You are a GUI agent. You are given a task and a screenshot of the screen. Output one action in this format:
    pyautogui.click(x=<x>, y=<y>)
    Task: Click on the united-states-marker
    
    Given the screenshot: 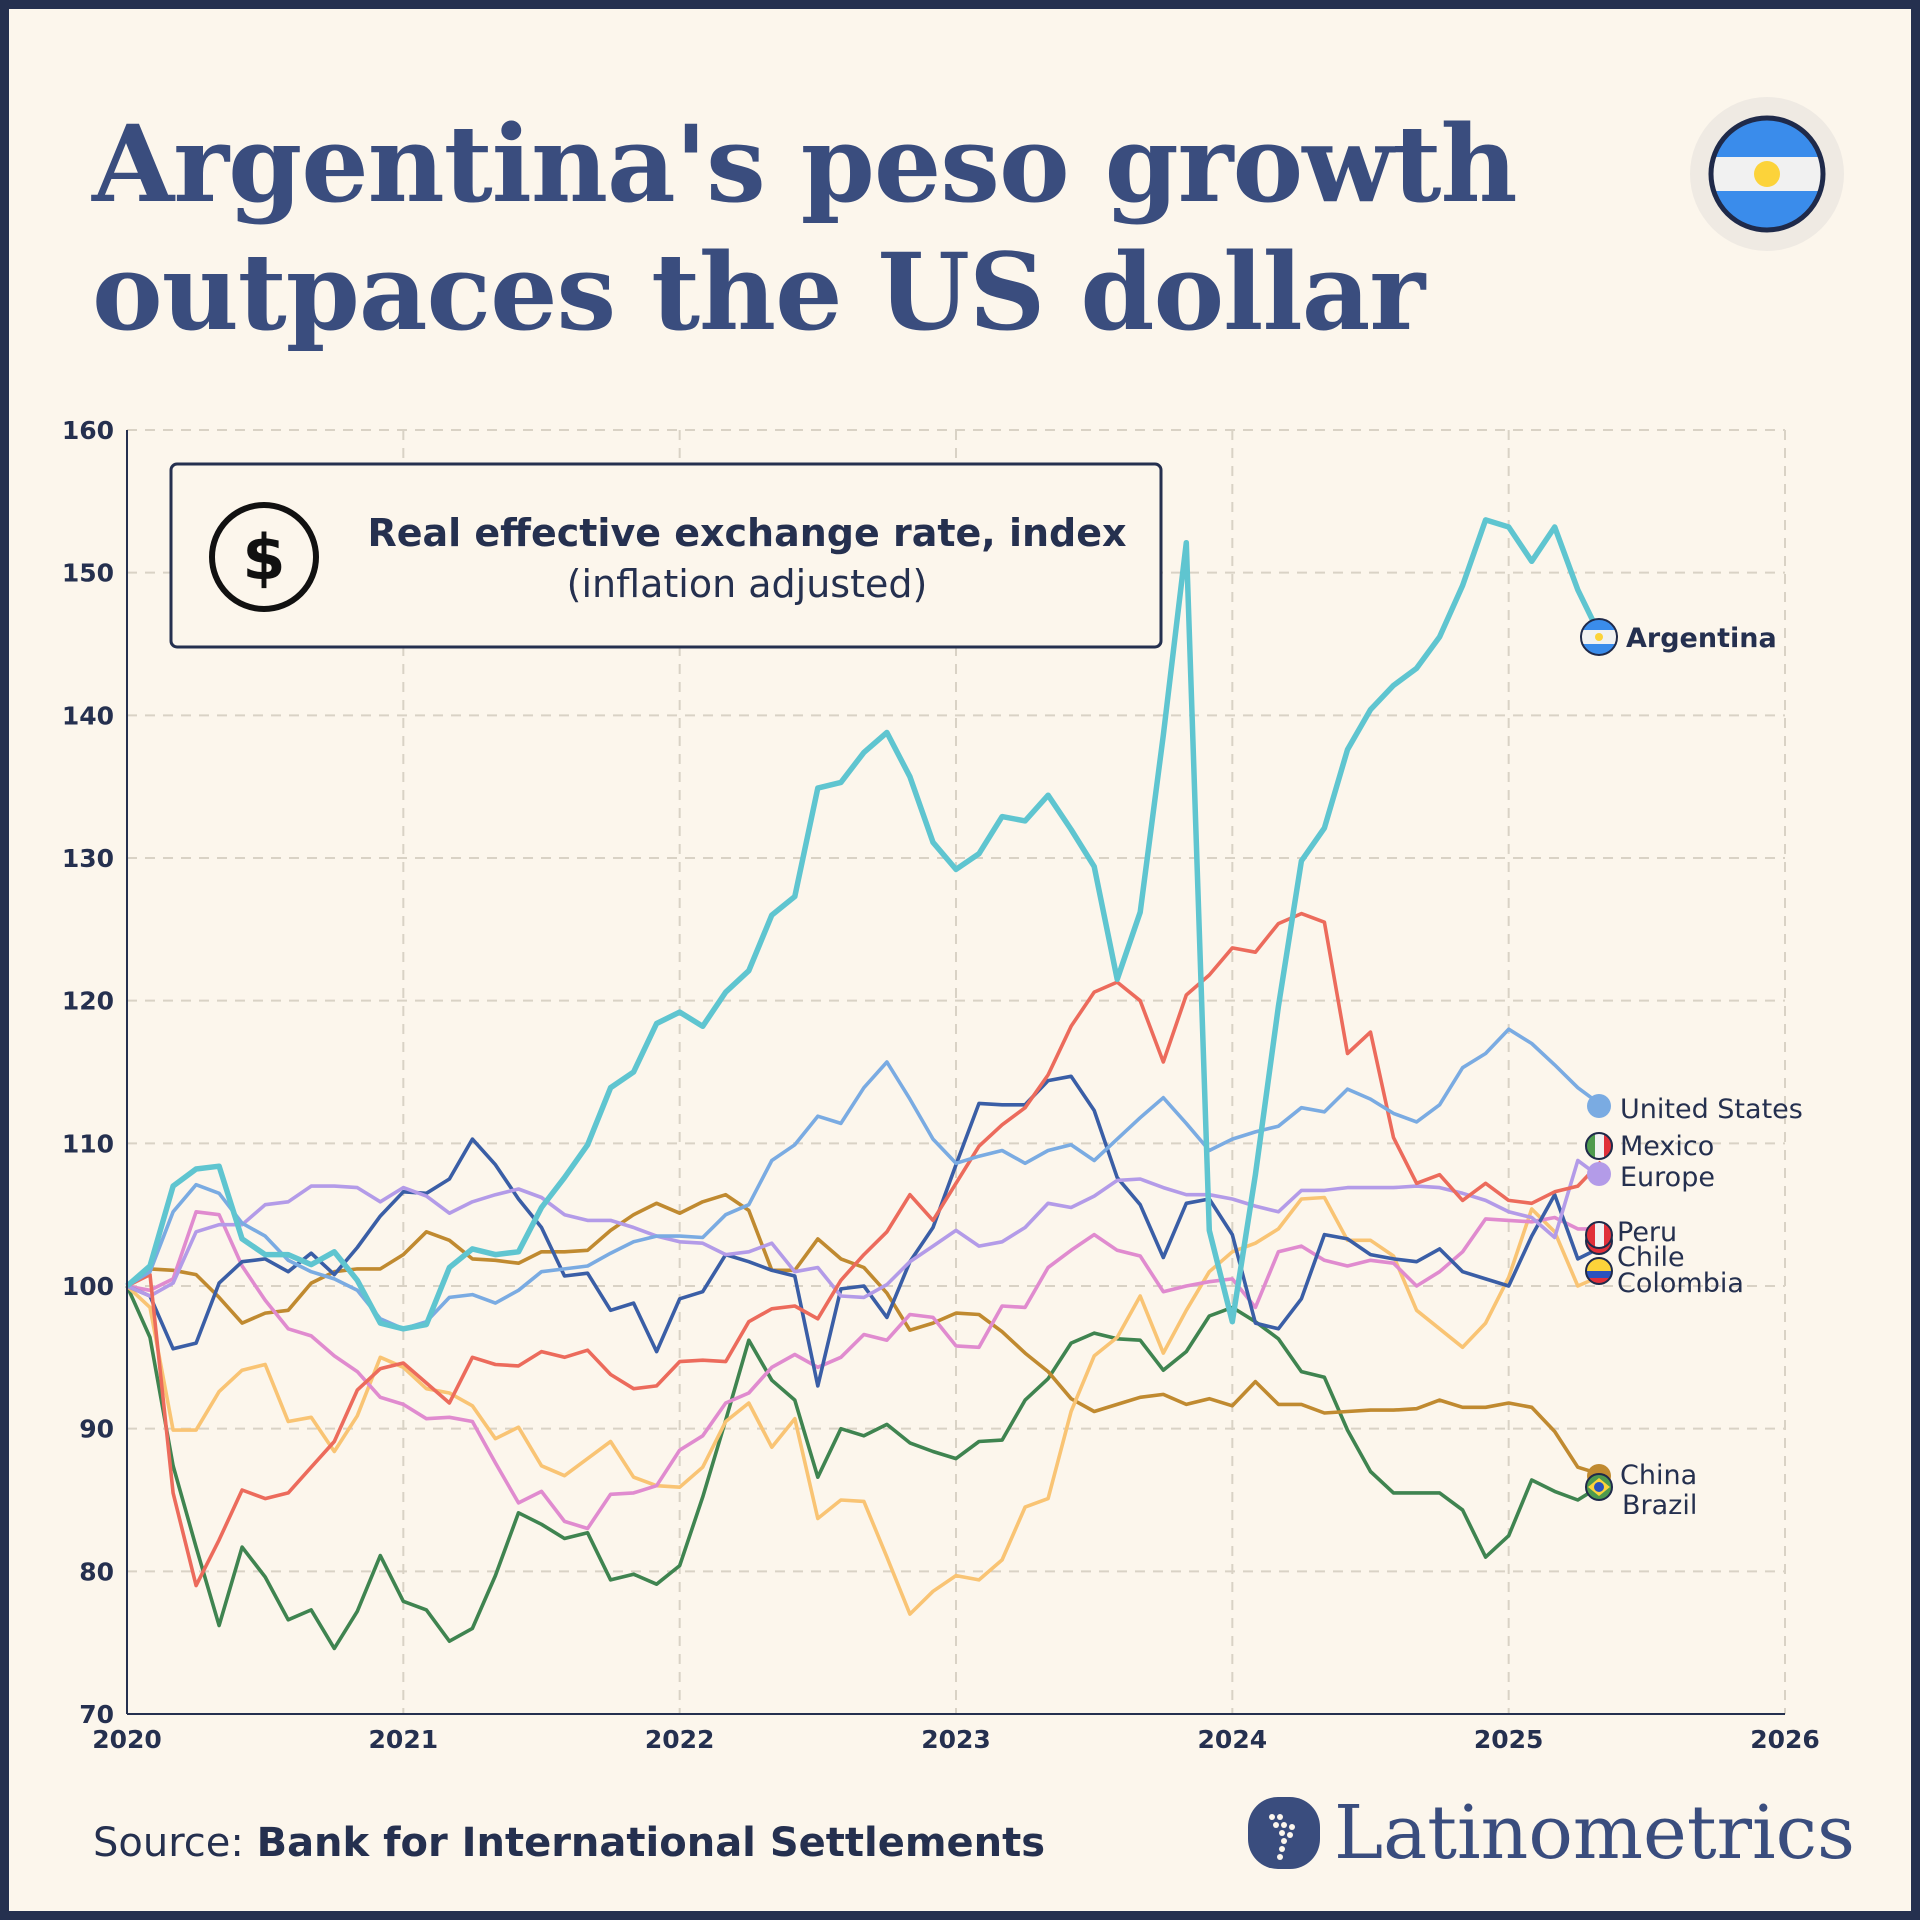 What is the action you would take?
    pyautogui.click(x=1599, y=1106)
    